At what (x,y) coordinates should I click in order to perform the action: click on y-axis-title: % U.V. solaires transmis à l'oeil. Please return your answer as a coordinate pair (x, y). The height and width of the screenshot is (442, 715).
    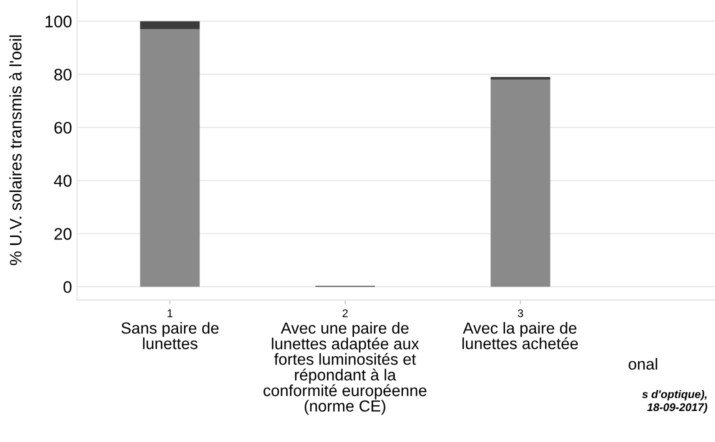
    Looking at the image, I should click on (15, 150).